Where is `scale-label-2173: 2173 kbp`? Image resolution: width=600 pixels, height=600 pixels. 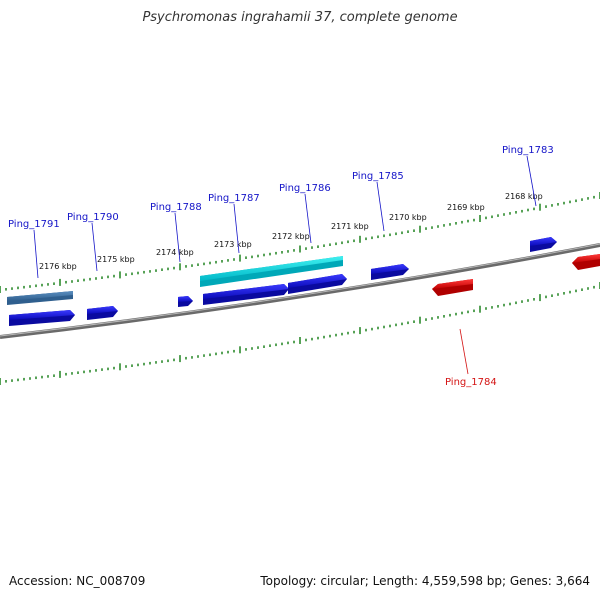
scale-label-2173: 2173 kbp is located at coordinates (233, 244).